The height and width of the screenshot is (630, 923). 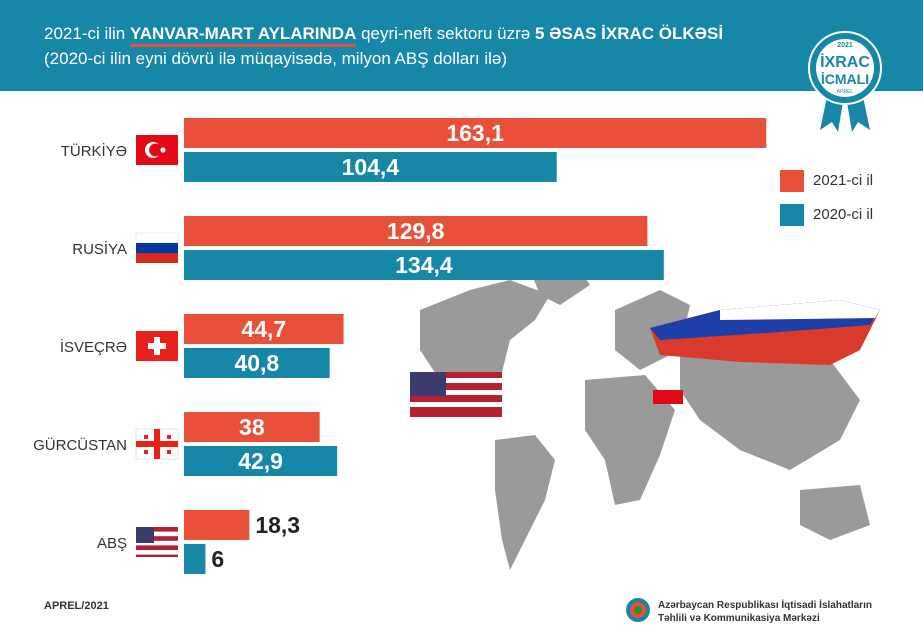 I want to click on export-review-badge: 2021 İXRAC İCMALI APREL, so click(x=845, y=81).